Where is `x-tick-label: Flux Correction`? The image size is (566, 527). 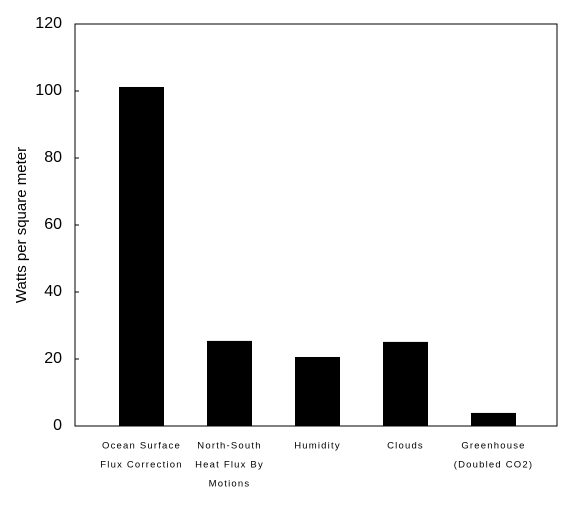
x-tick-label: Flux Correction is located at coordinates (141, 465).